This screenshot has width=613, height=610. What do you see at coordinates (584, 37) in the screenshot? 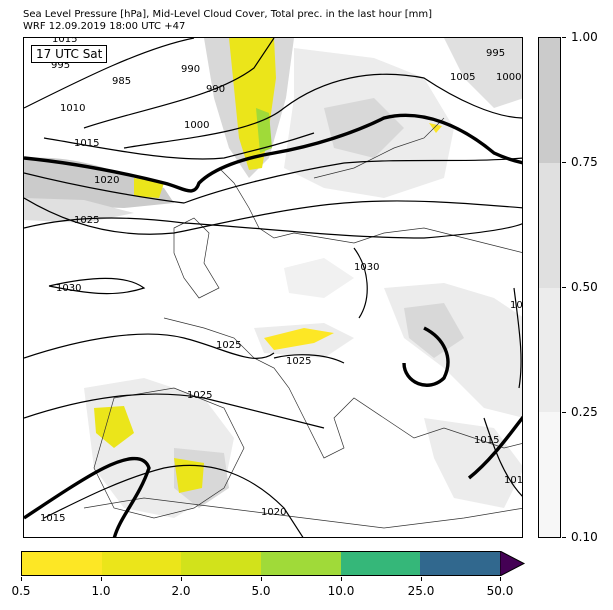
I see `cloud-tick-label: 1.00` at bounding box center [584, 37].